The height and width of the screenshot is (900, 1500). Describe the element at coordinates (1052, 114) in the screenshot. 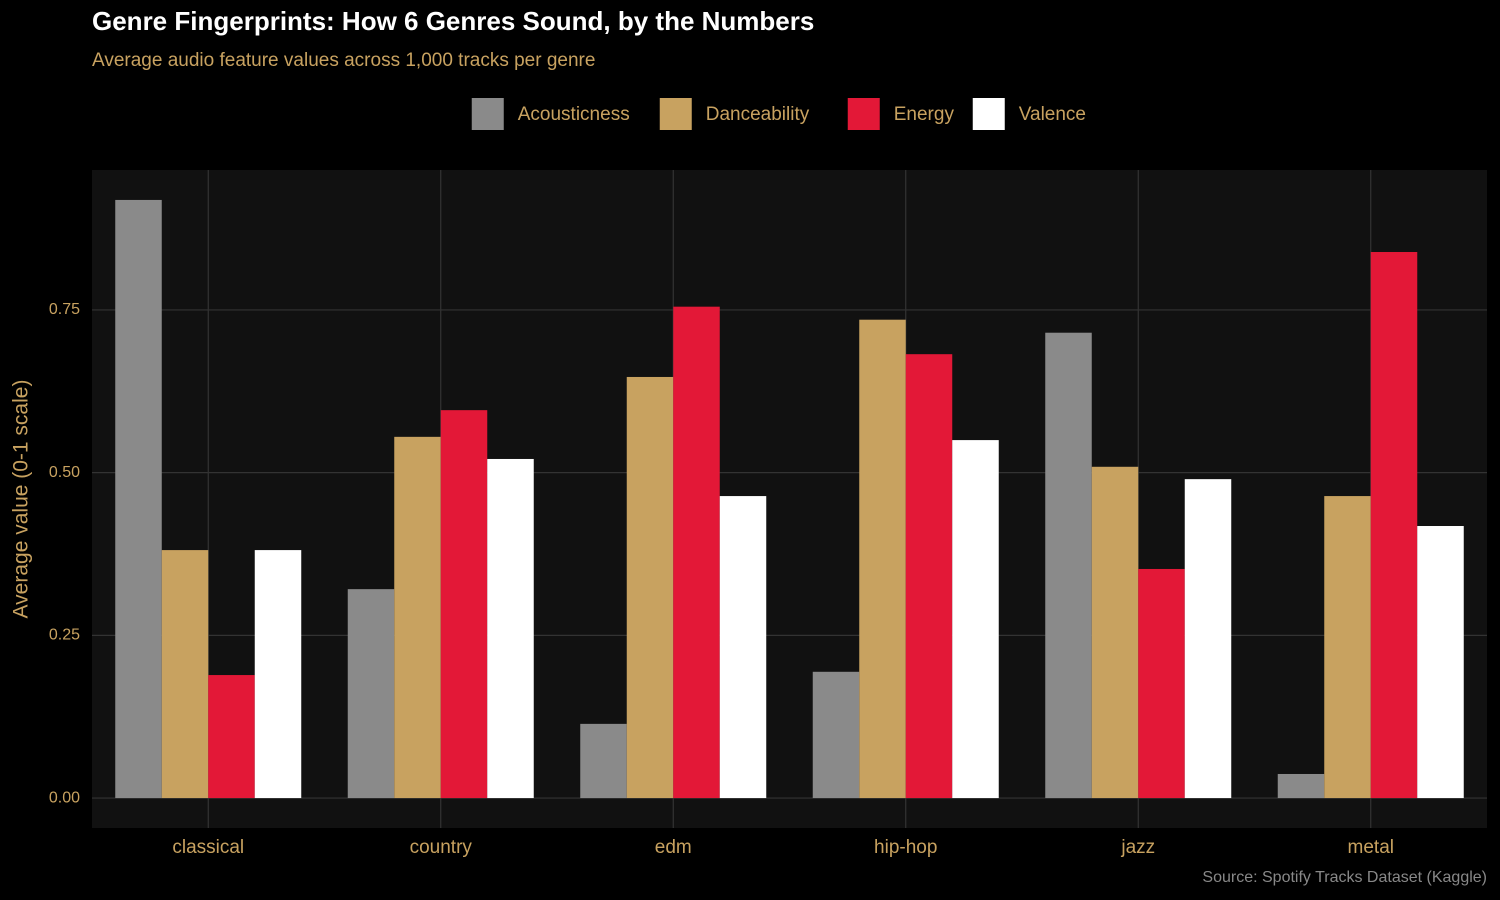

I see `legend-label: Valence` at that location.